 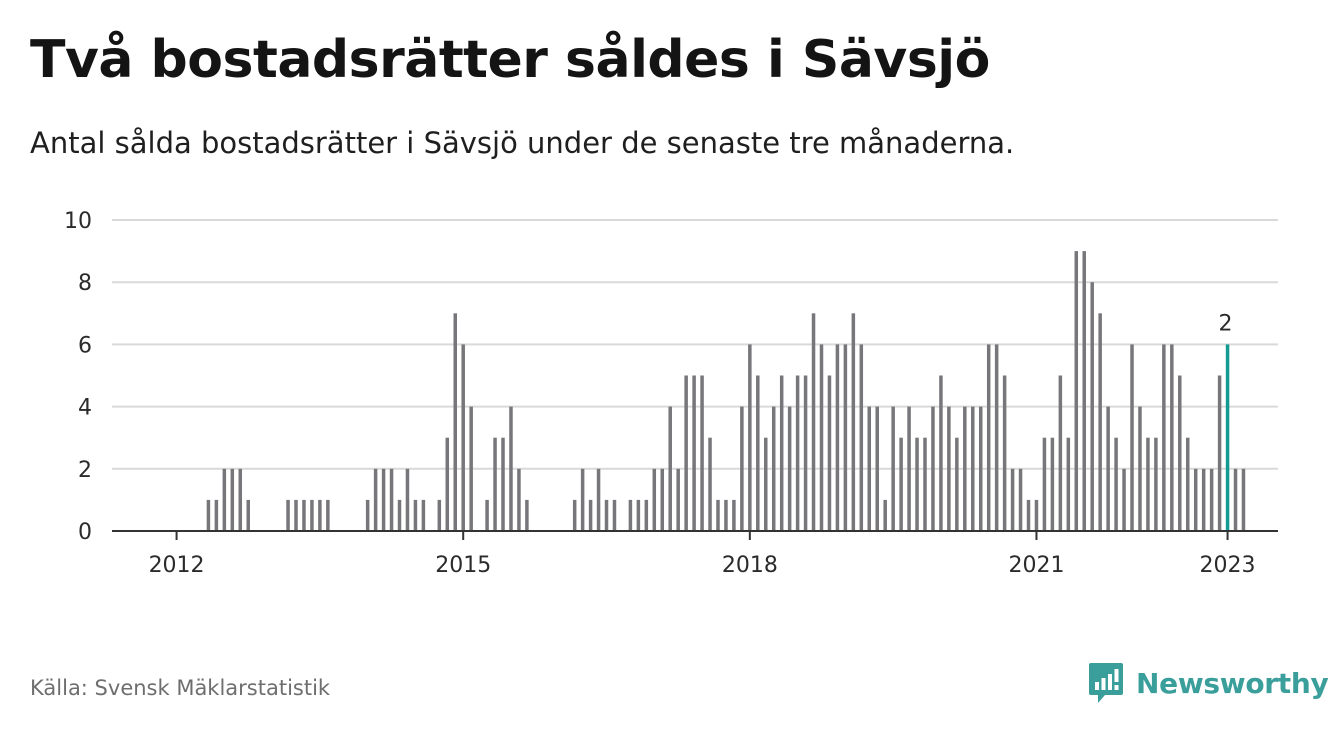 What do you see at coordinates (1226, 323) in the screenshot?
I see `highlight-value-label: 2` at bounding box center [1226, 323].